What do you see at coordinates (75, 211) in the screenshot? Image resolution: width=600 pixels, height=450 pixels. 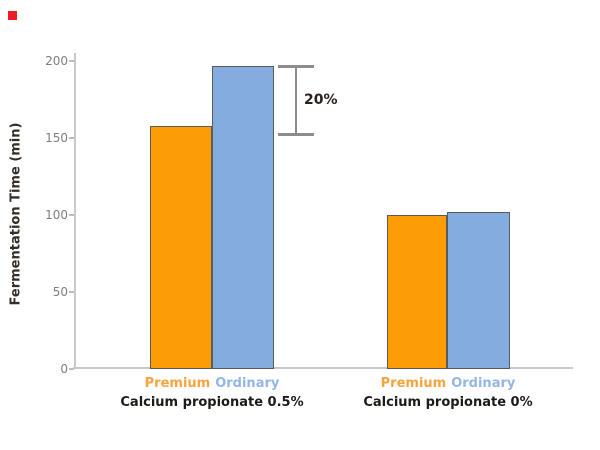 I see `y-axis-line` at bounding box center [75, 211].